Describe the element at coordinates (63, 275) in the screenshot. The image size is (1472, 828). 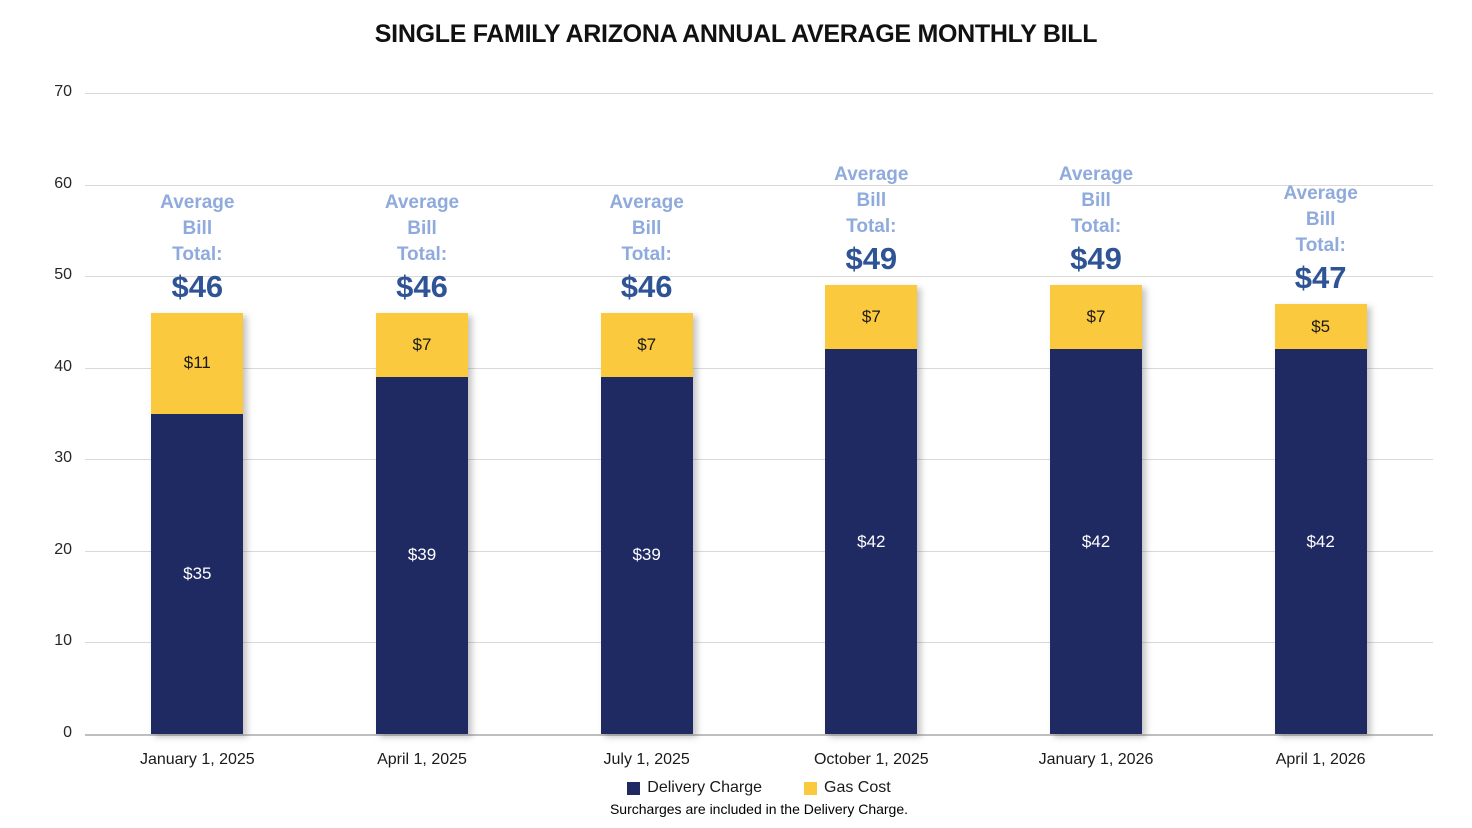
I see `y-axis-tick-label: 50` at that location.